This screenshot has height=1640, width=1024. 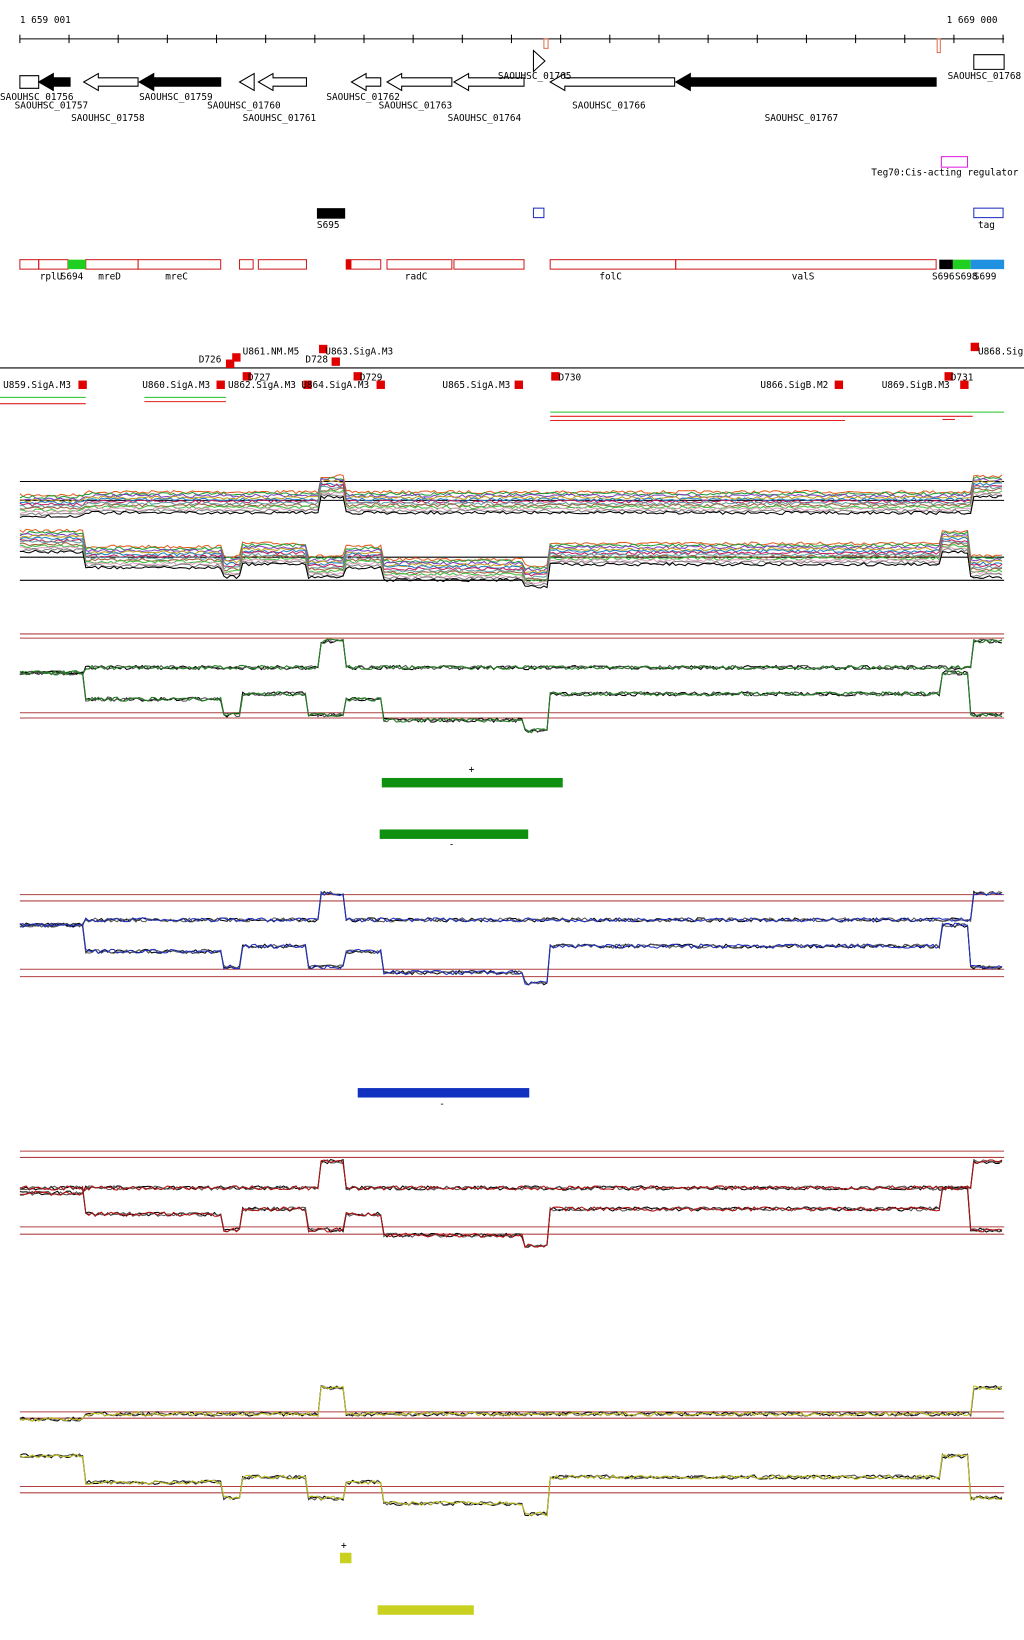 I want to click on gene-label: SAOUHSC_01760, so click(x=244, y=105).